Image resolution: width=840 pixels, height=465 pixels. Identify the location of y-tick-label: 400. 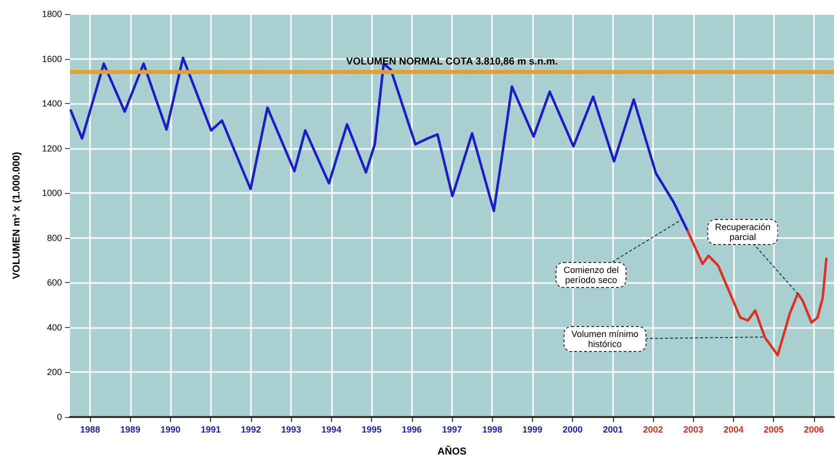
(54, 327).